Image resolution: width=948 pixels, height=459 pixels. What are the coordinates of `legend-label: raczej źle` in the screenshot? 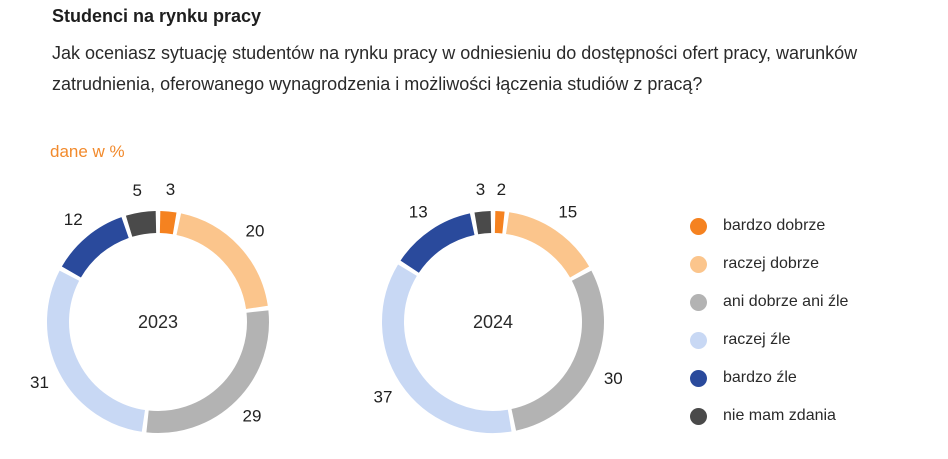 It's located at (757, 339).